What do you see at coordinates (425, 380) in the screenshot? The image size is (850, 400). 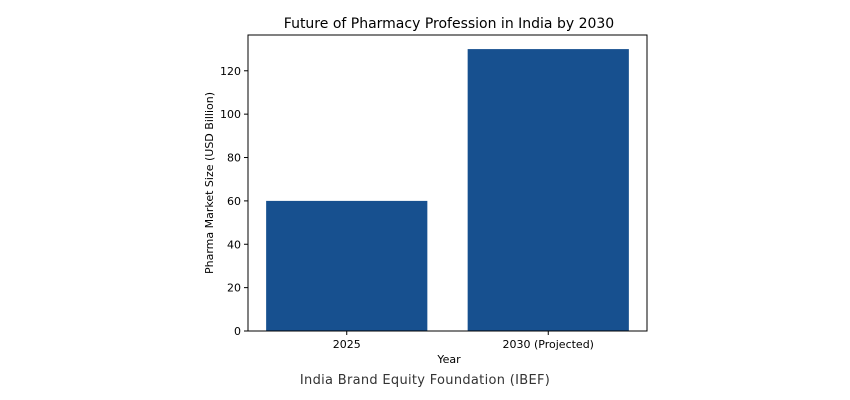 I see `source-note: India Brand Equity Foundation (IBEF)` at bounding box center [425, 380].